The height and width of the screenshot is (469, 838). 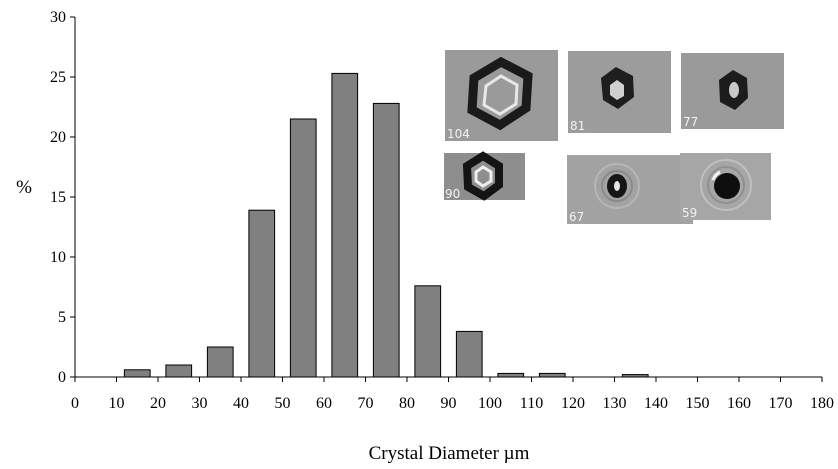 I want to click on y-tick-label: 25, so click(x=58, y=77).